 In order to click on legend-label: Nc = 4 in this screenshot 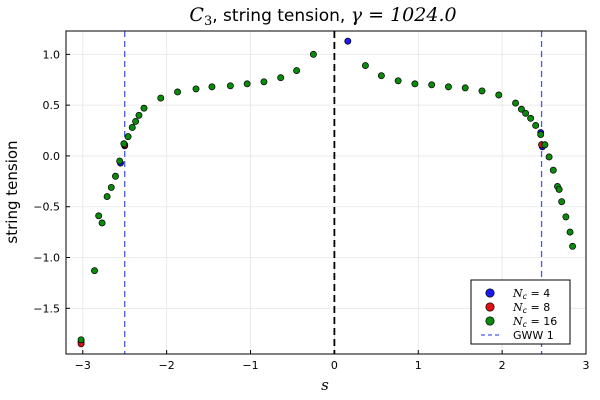, I will do `click(531, 294)`.